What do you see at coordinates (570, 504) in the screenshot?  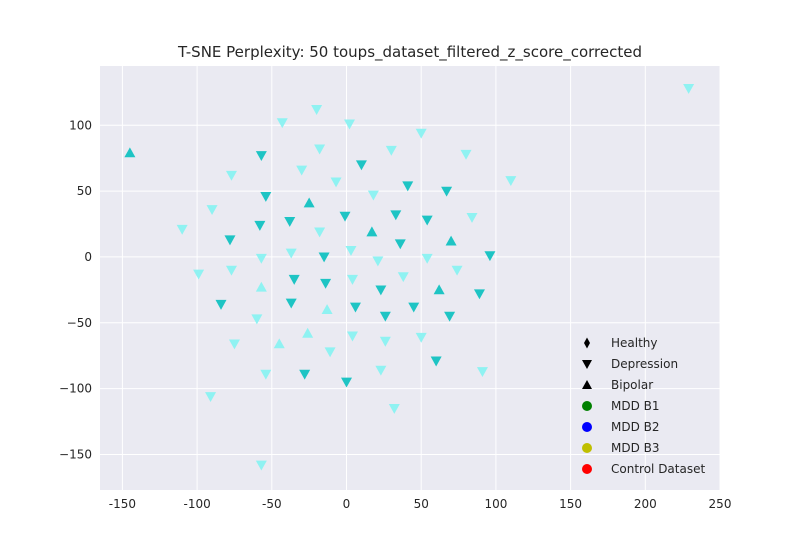 I see `x-tick-label: 150` at bounding box center [570, 504].